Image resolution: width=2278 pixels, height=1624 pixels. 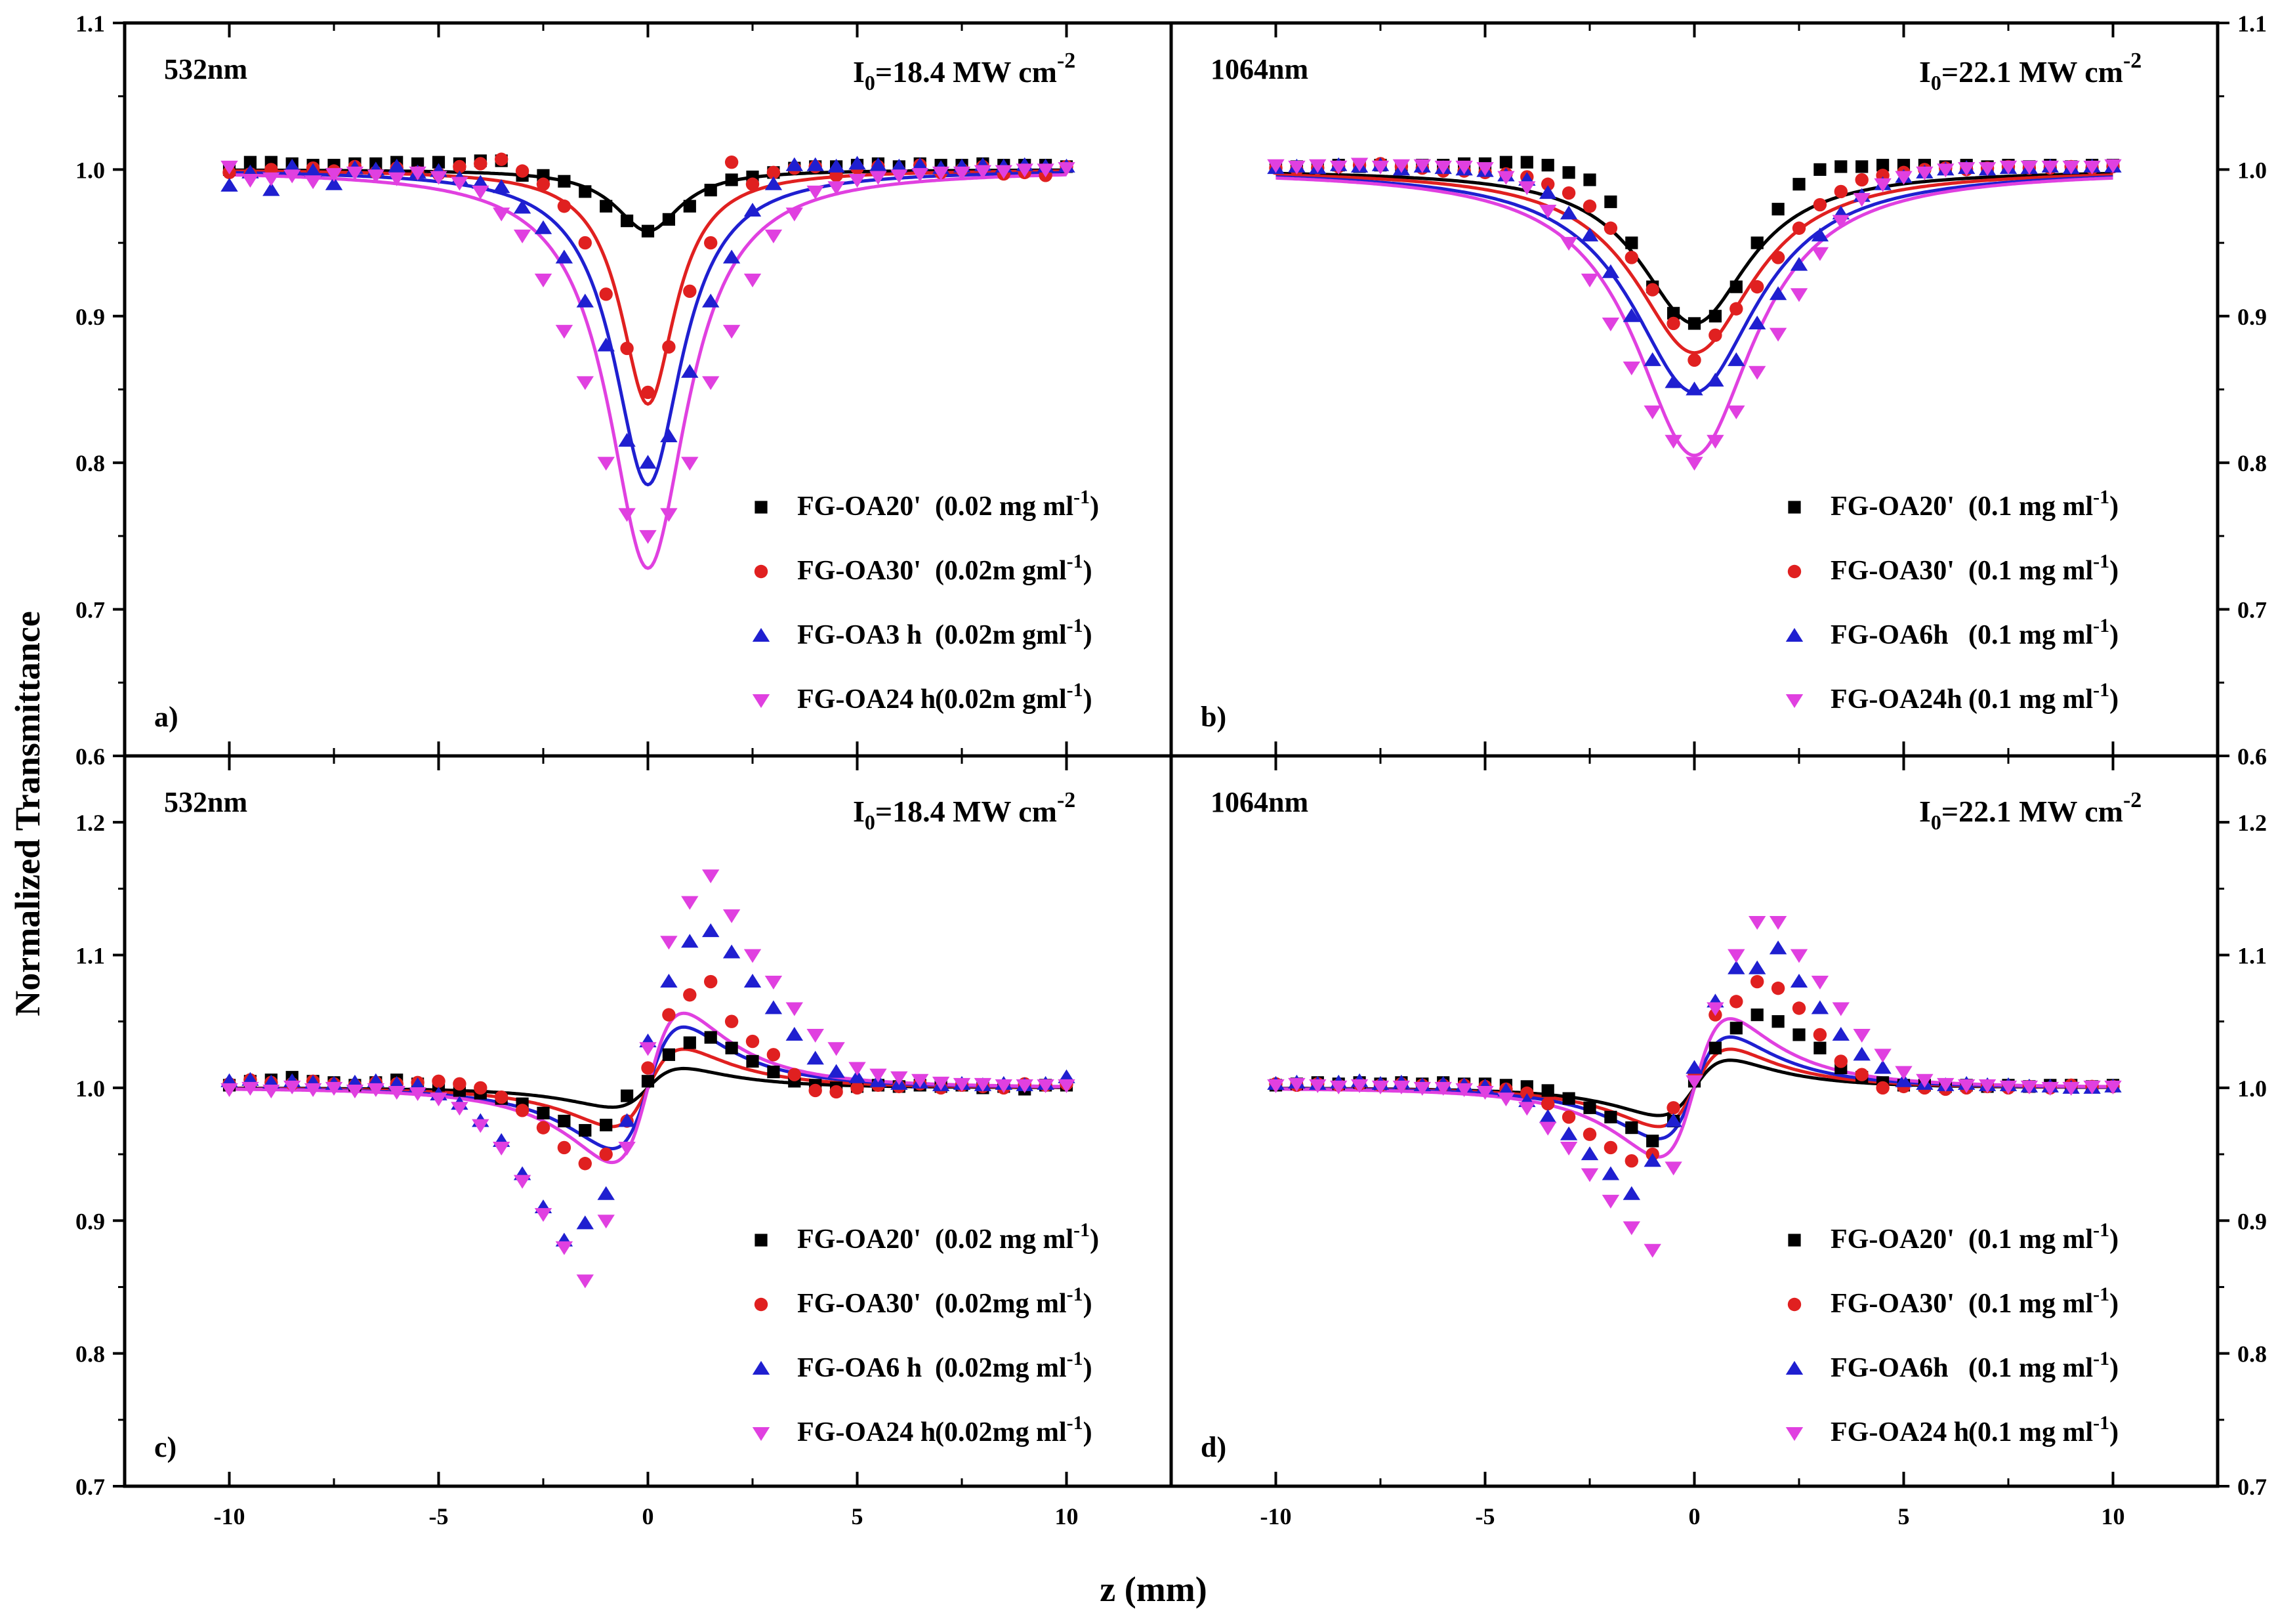 I want to click on y-tick-label: 1.1, so click(x=90, y=956).